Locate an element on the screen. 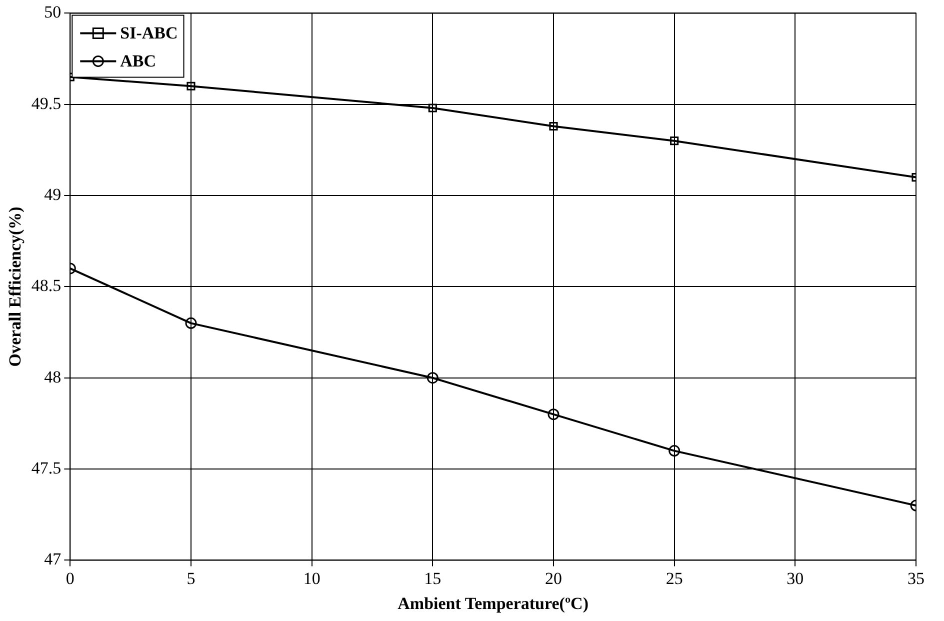 The image size is (944, 621). legend-label: ABC is located at coordinates (138, 61).